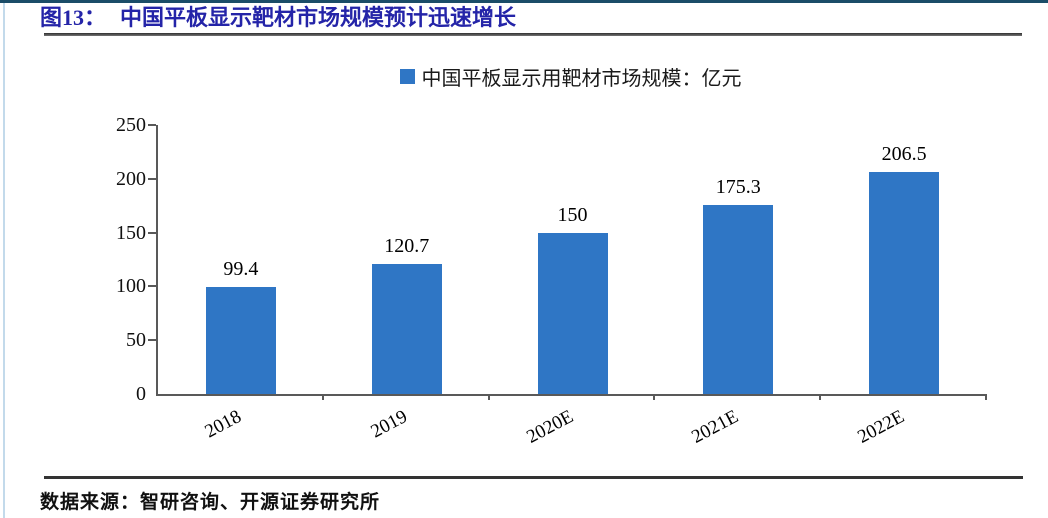 This screenshot has height=518, width=1048. What do you see at coordinates (904, 282) in the screenshot?
I see `bar-2022E` at bounding box center [904, 282].